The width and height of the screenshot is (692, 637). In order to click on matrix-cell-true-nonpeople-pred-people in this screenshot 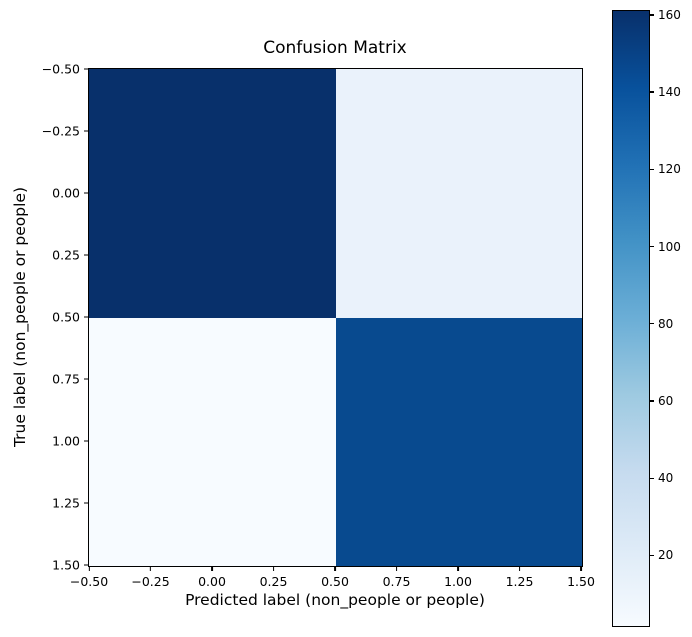, I will do `click(458, 193)`.